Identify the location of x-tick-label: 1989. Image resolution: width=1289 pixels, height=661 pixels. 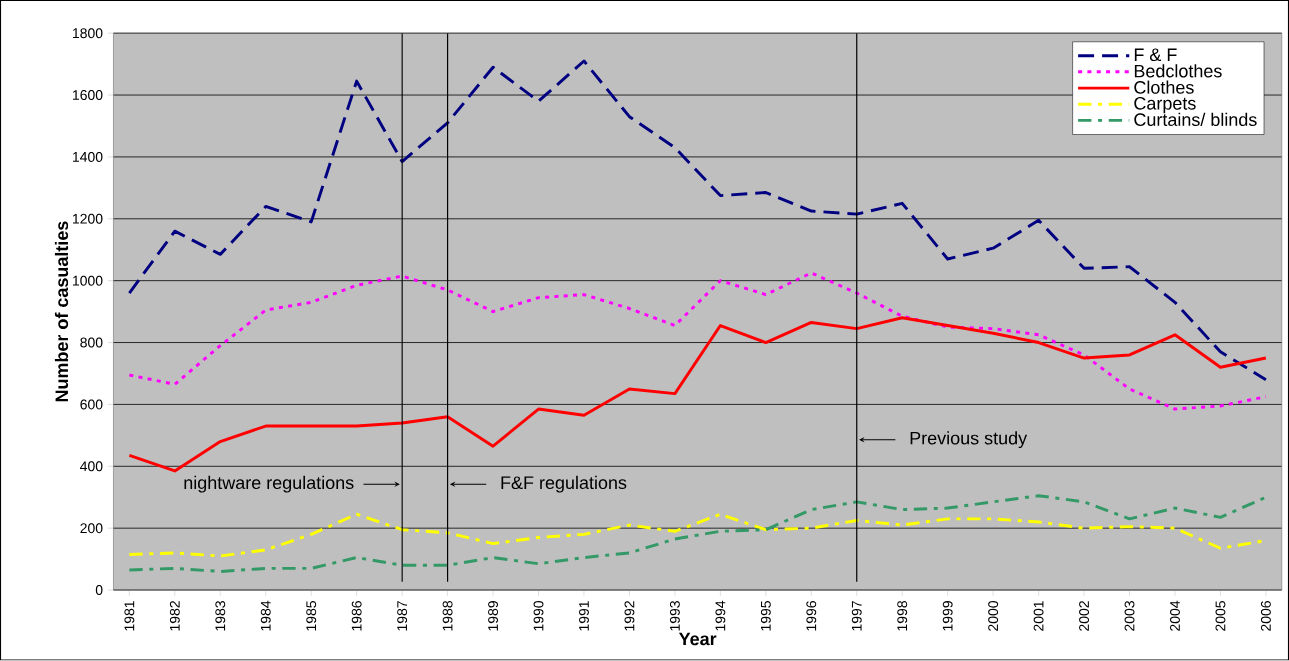
(493, 616).